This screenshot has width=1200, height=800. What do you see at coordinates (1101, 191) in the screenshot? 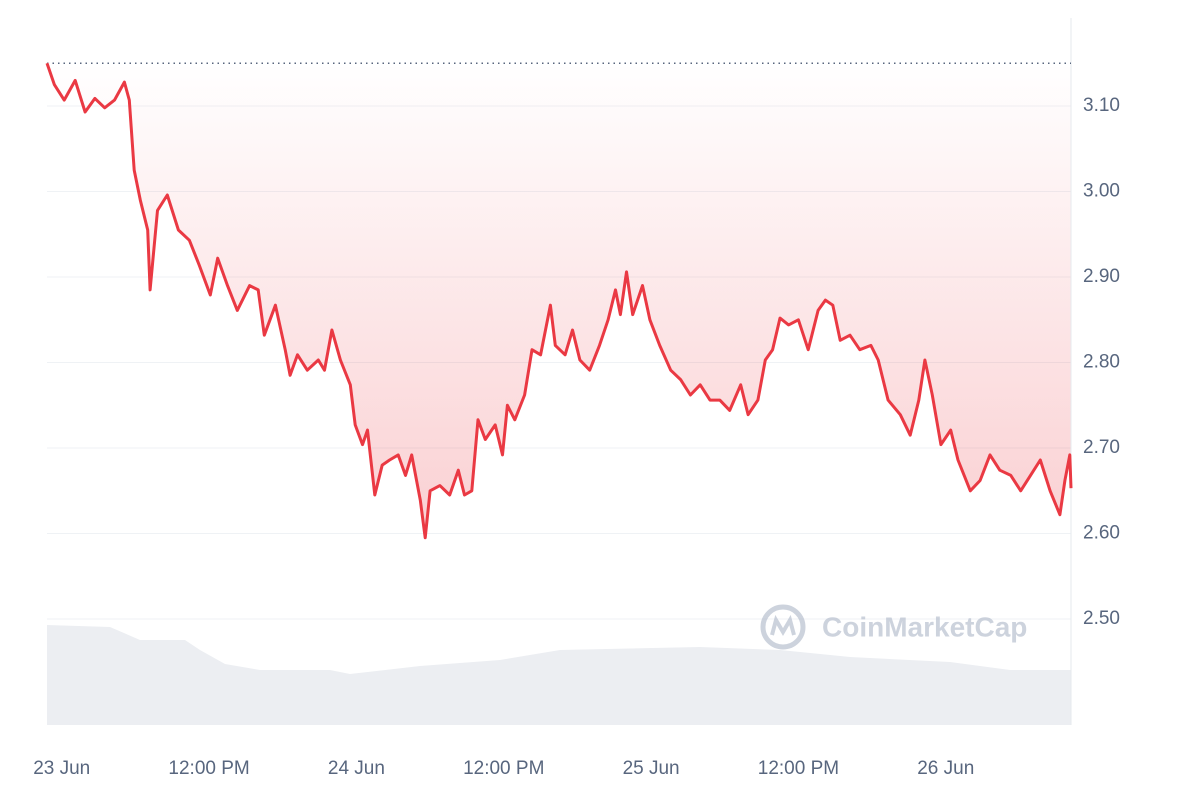
I see `y-tick-label: 3.00` at bounding box center [1101, 191].